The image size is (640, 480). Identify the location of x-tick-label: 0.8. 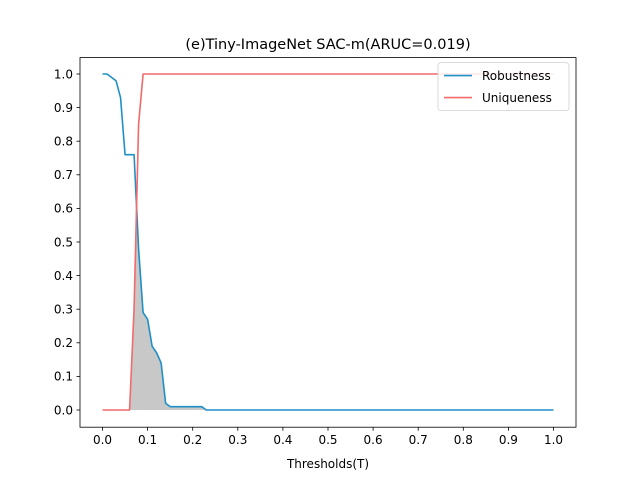
(463, 440).